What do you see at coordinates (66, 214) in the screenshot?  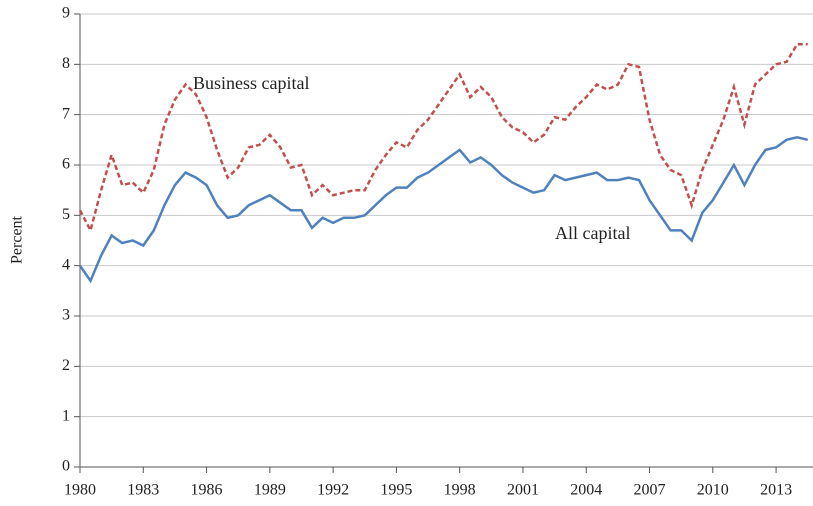 I see `y-tick-label: 5` at bounding box center [66, 214].